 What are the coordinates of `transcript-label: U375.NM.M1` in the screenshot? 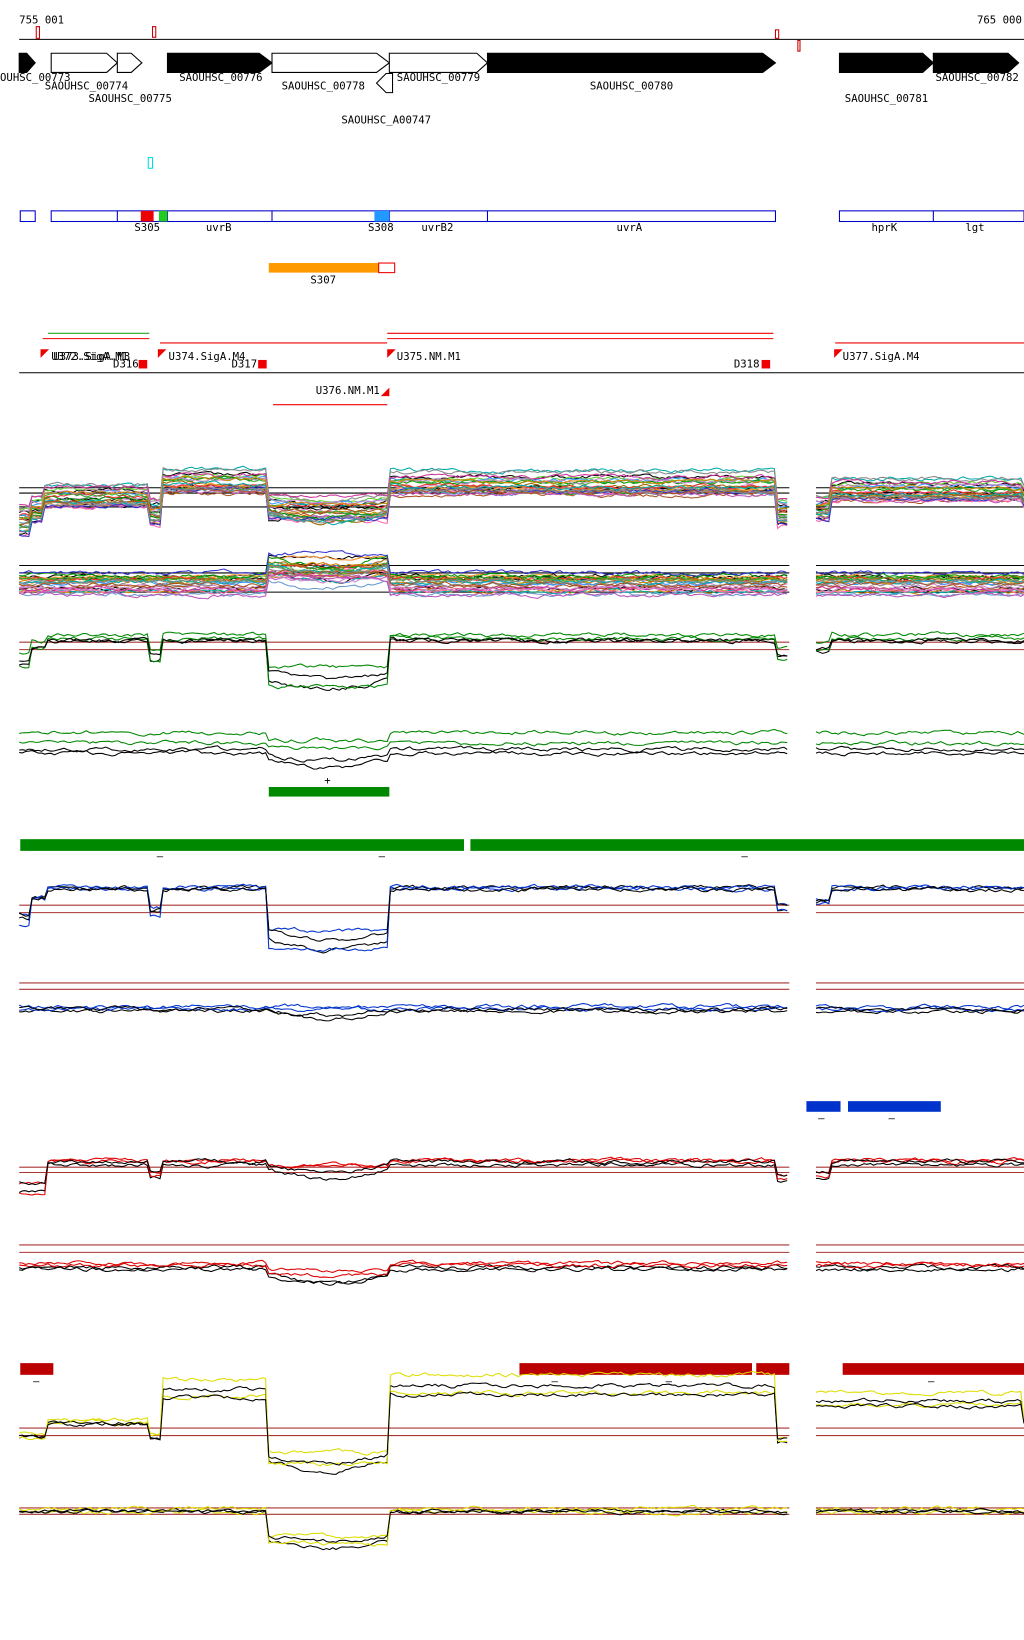 It's located at (429, 356).